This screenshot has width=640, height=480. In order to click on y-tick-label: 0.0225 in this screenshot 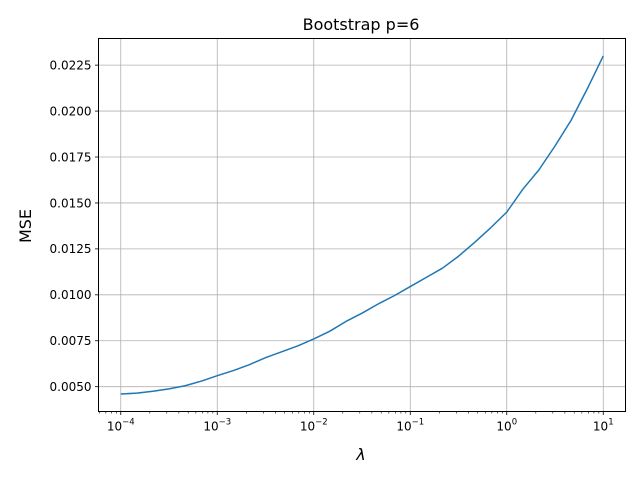, I will do `click(71, 65)`.